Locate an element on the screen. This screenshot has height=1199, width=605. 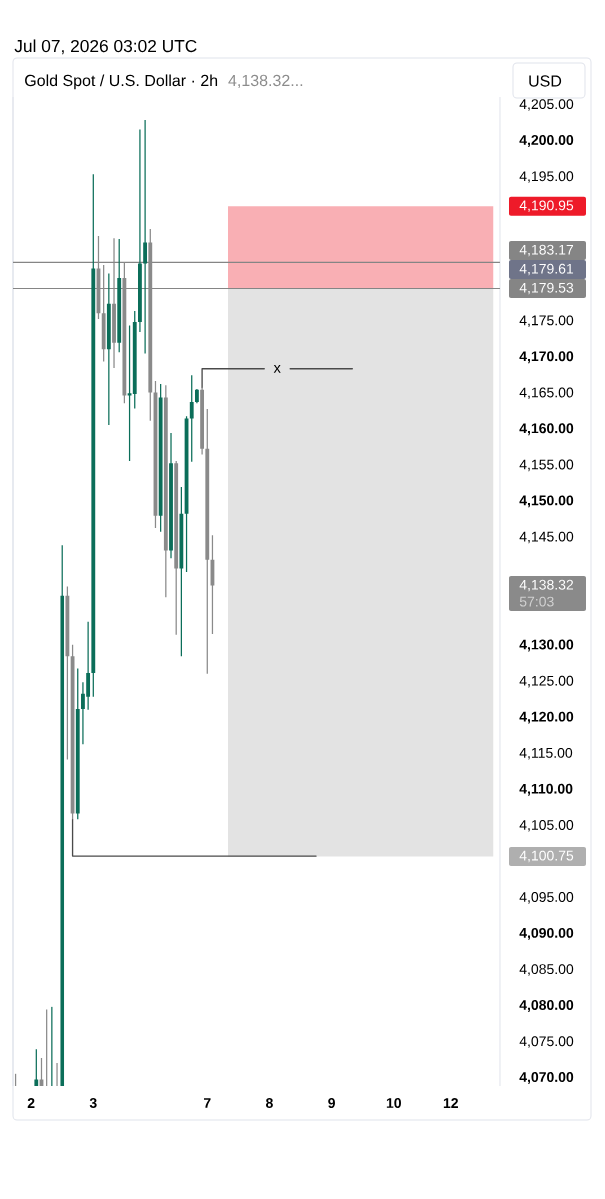
x-tick-label: 3 is located at coordinates (93, 1103).